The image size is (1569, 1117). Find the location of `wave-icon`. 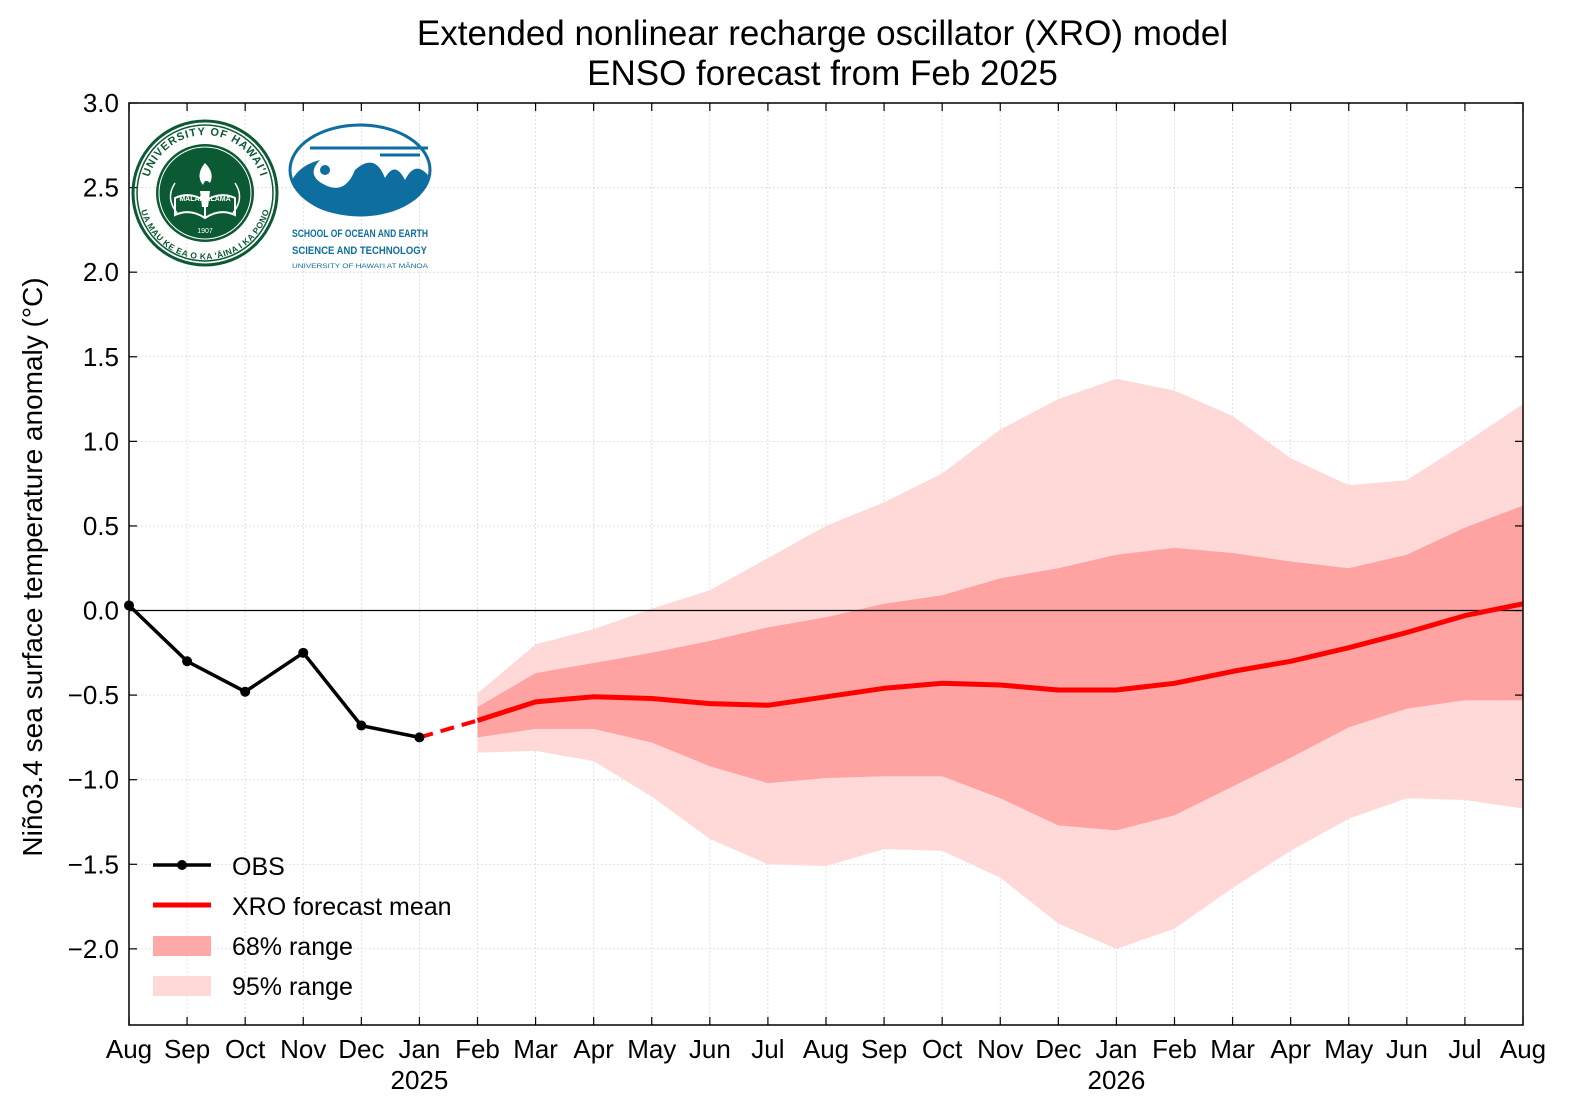

wave-icon is located at coordinates (360, 187).